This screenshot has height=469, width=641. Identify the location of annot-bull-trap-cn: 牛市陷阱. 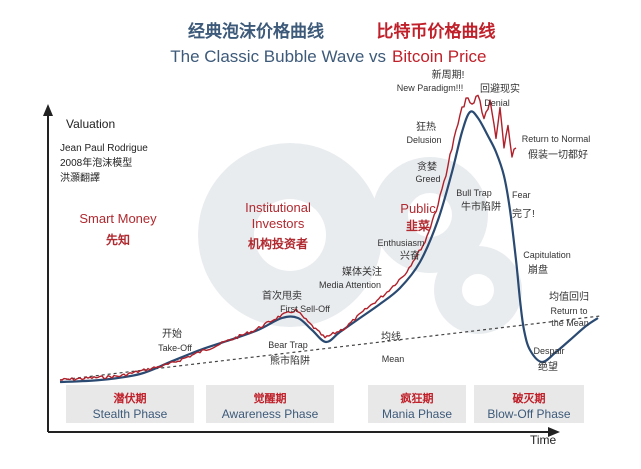
(481, 206).